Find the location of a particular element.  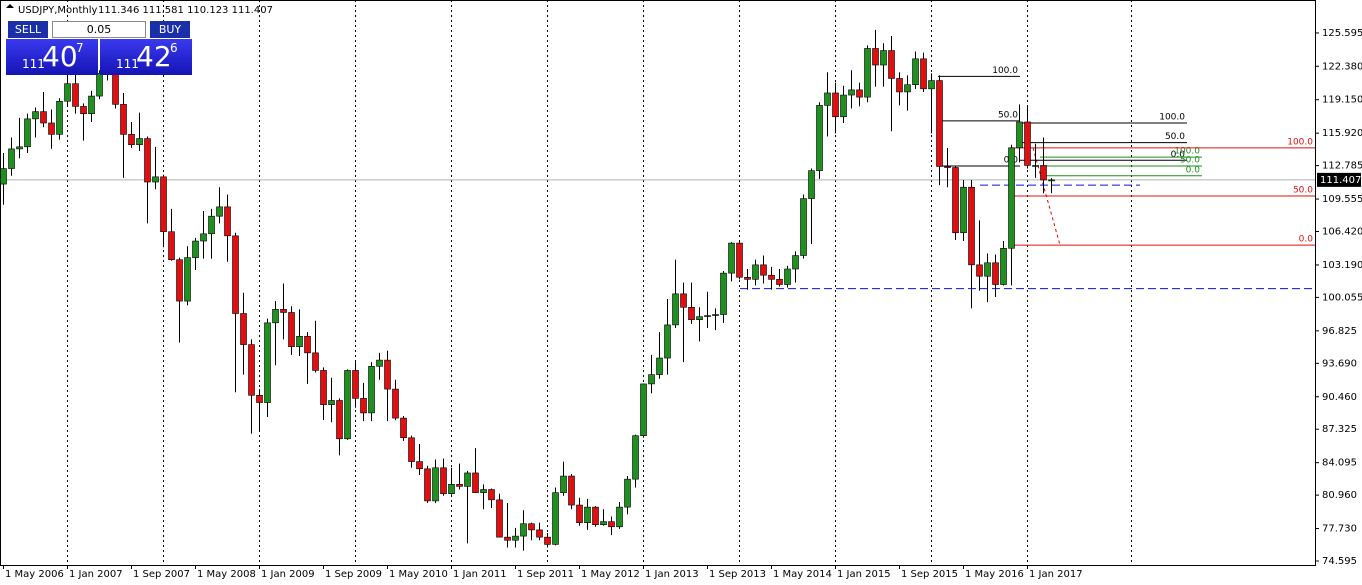

y-tick-label: 119.150 is located at coordinates (1342, 100).